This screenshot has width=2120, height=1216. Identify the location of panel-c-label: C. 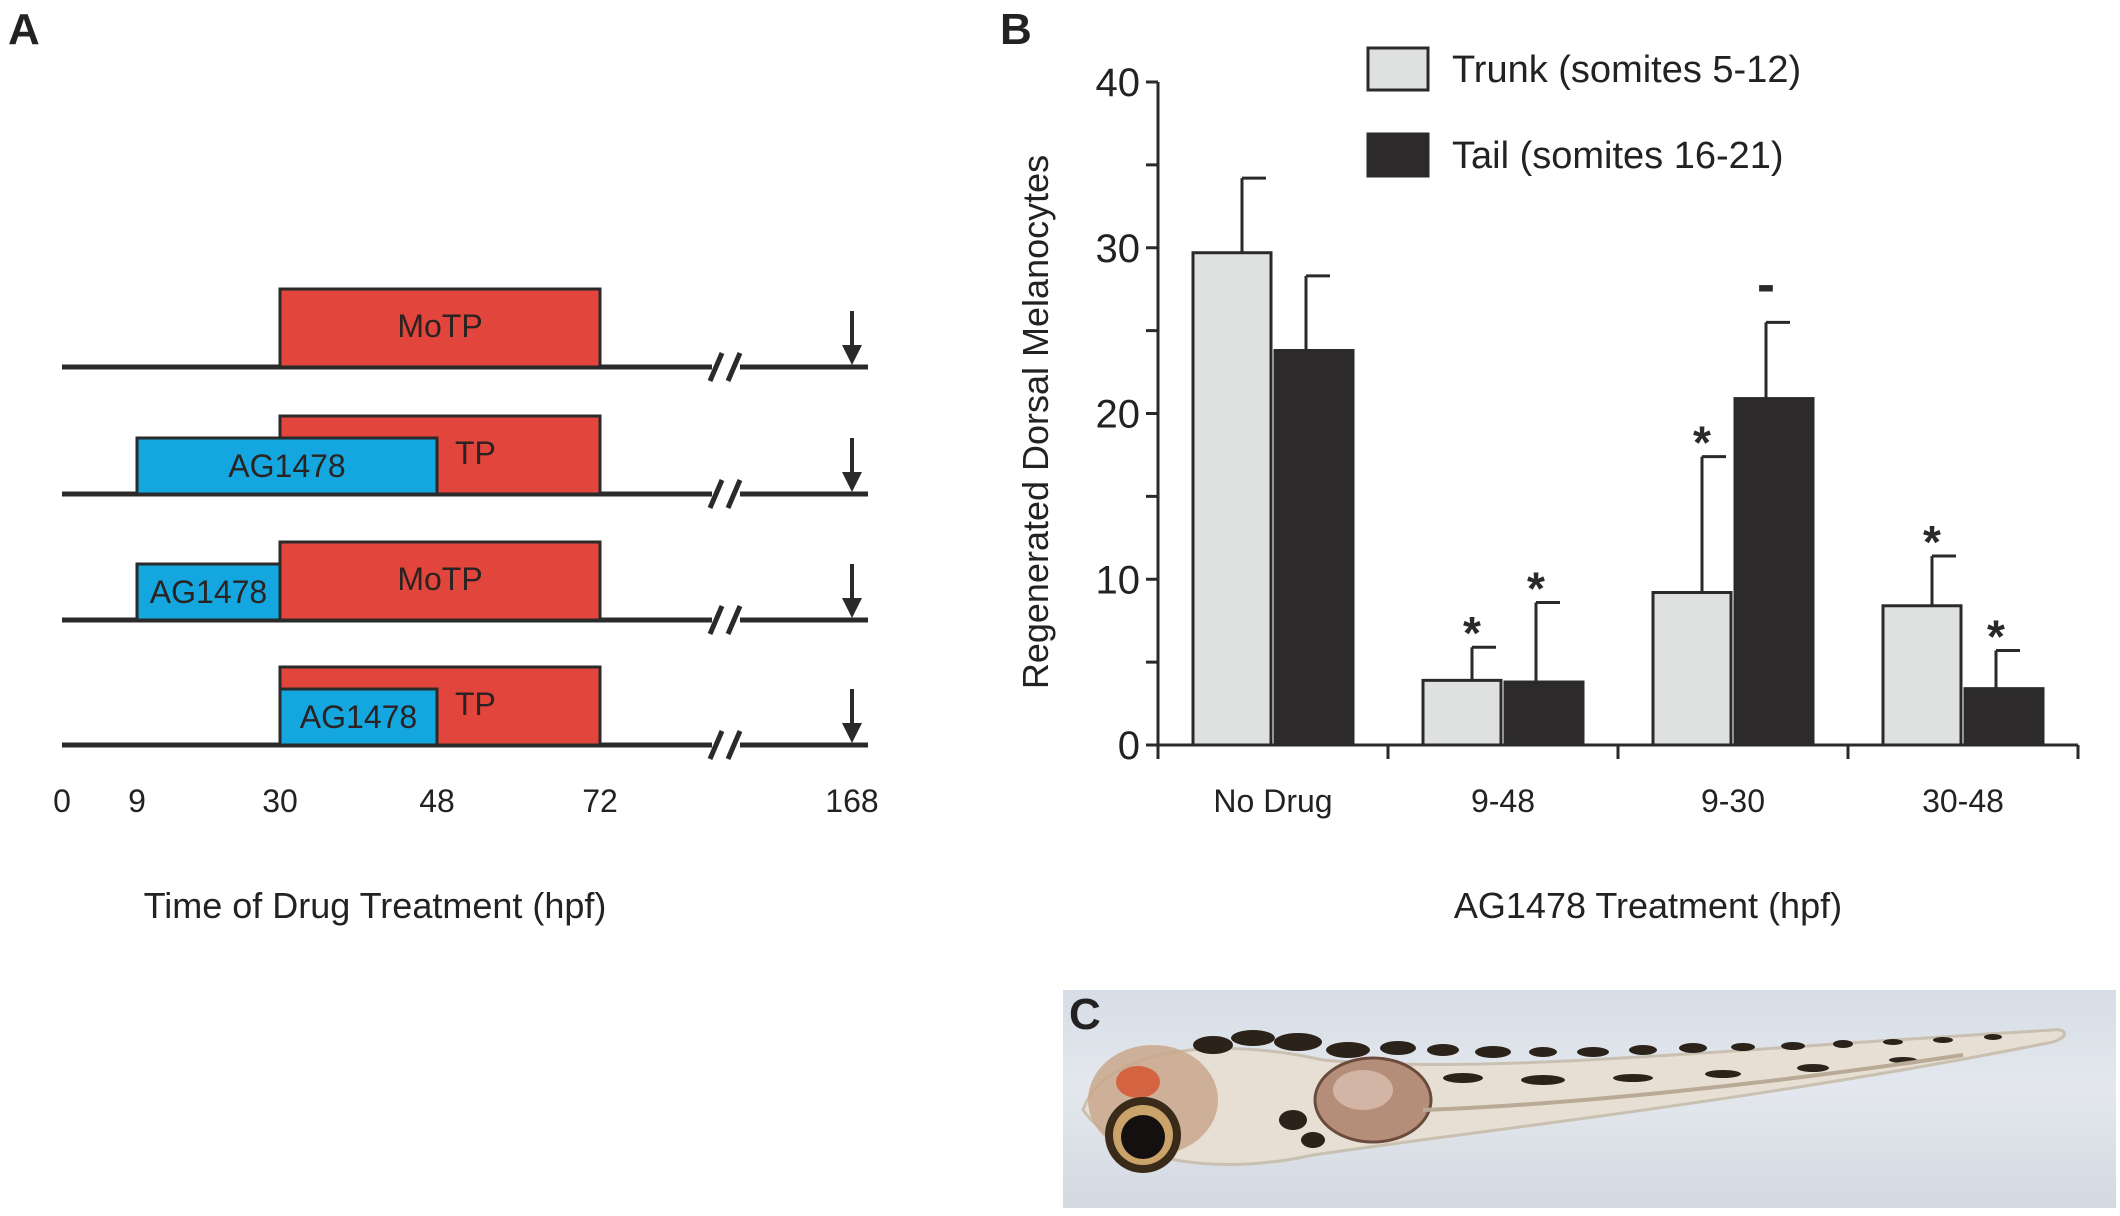
(1085, 1014).